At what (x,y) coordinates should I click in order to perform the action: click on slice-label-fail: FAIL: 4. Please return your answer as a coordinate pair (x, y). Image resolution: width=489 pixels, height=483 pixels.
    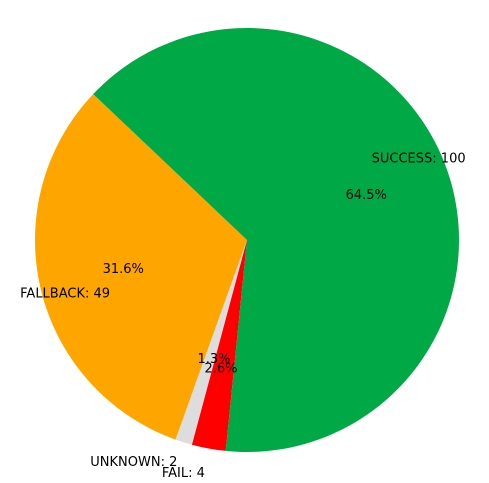
    Looking at the image, I should click on (183, 473).